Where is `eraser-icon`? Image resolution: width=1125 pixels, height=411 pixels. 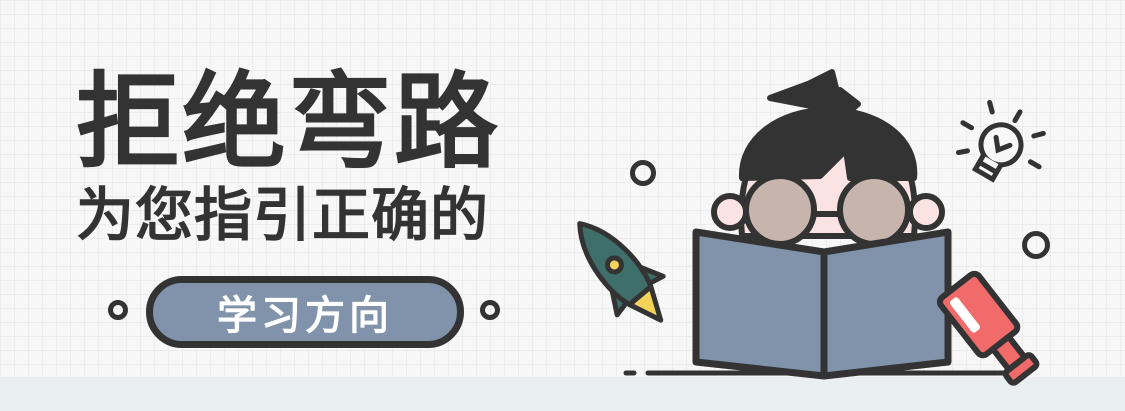
eraser-icon is located at coordinates (988, 328).